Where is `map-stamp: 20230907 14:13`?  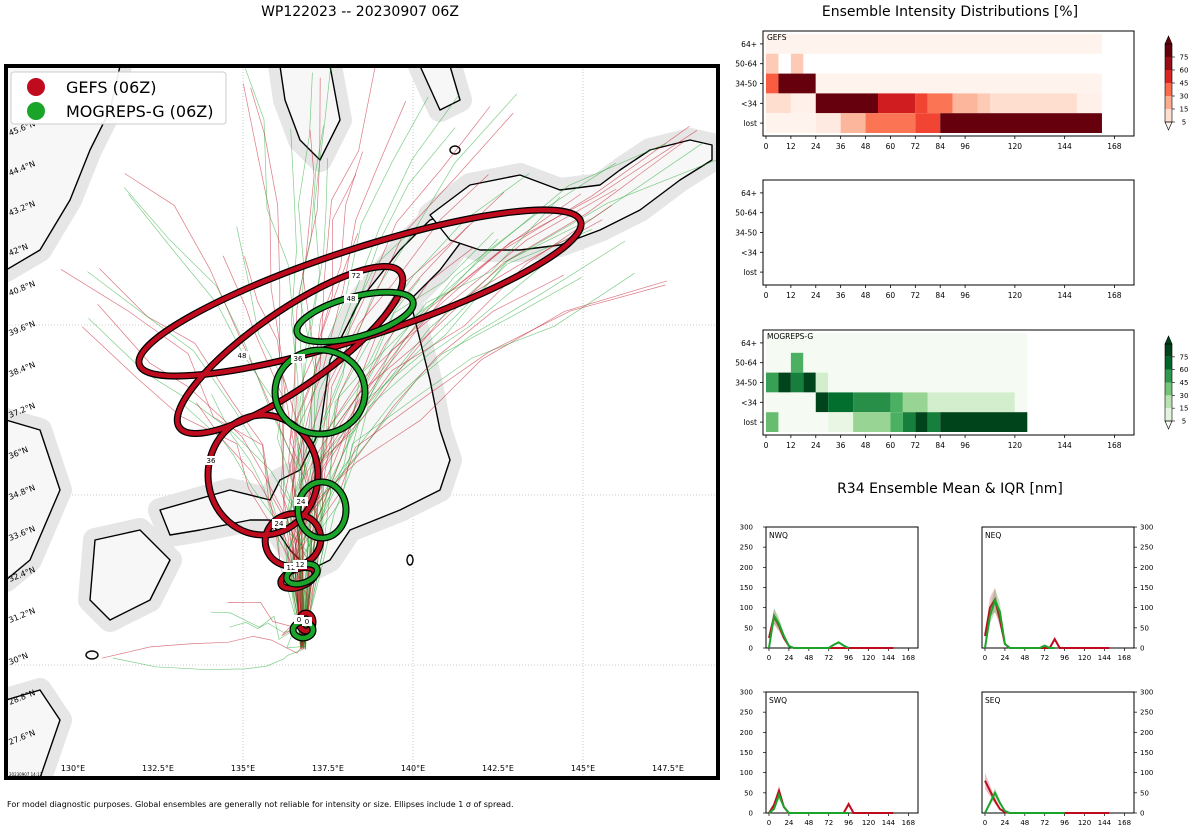 map-stamp: 20230907 14:13 is located at coordinates (26, 774).